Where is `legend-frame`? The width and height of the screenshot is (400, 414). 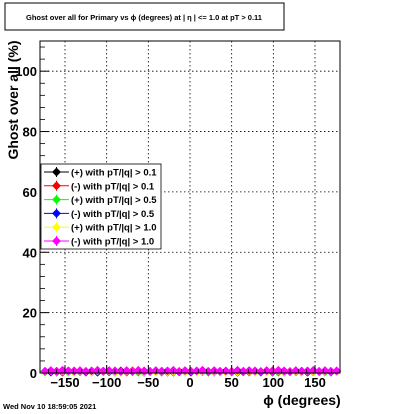 legend-frame is located at coordinates (101, 206).